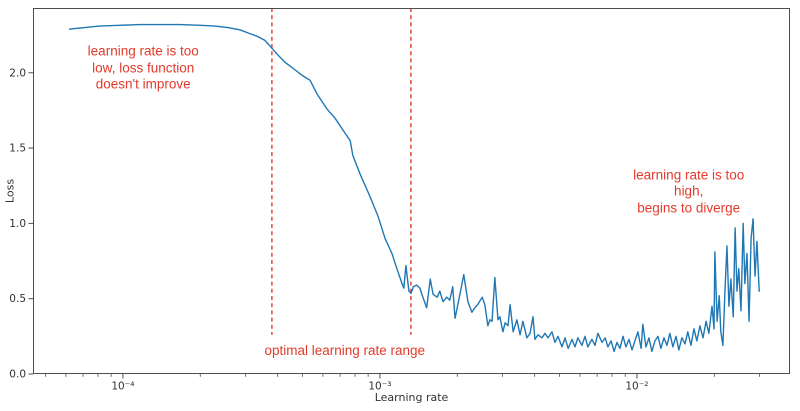 The width and height of the screenshot is (800, 411). Describe the element at coordinates (122, 387) in the screenshot. I see `x-tick-label: 10⁻⁴` at that location.